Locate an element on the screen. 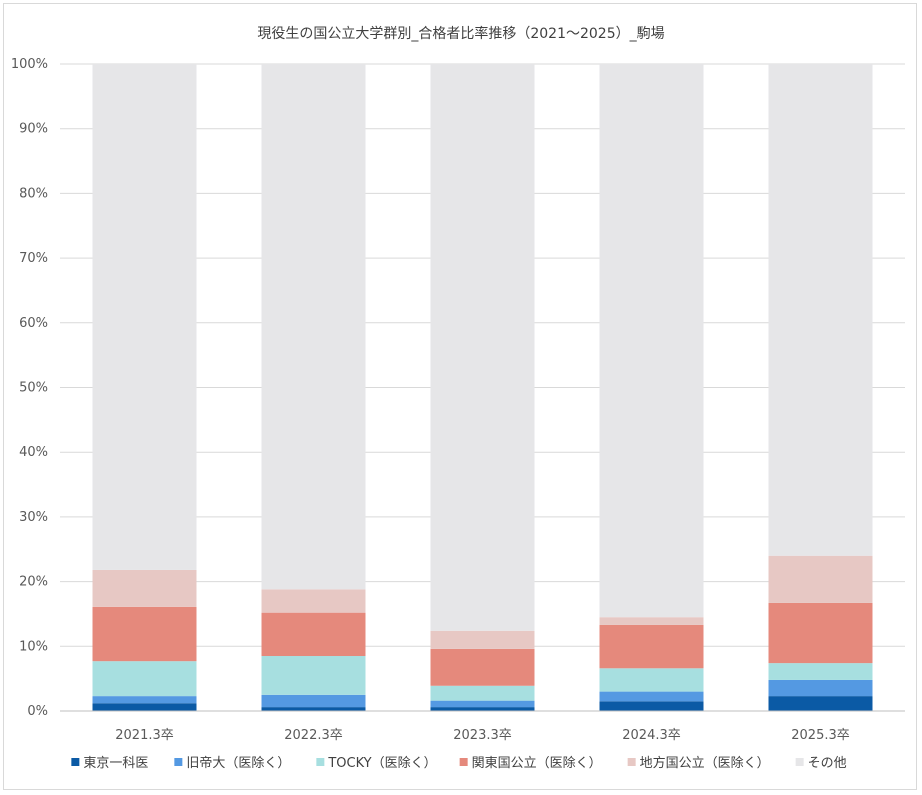  x-tick-label: 2021.3卒 is located at coordinates (144, 735).